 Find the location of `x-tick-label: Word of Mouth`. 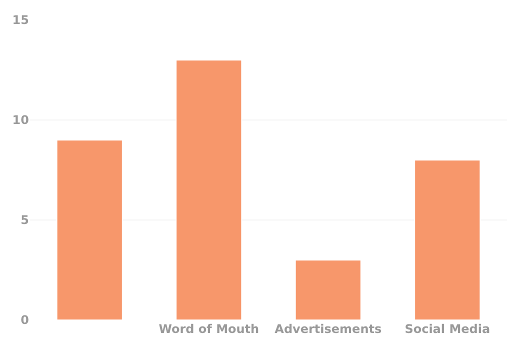

x-tick-label: Word of Mouth is located at coordinates (209, 329).